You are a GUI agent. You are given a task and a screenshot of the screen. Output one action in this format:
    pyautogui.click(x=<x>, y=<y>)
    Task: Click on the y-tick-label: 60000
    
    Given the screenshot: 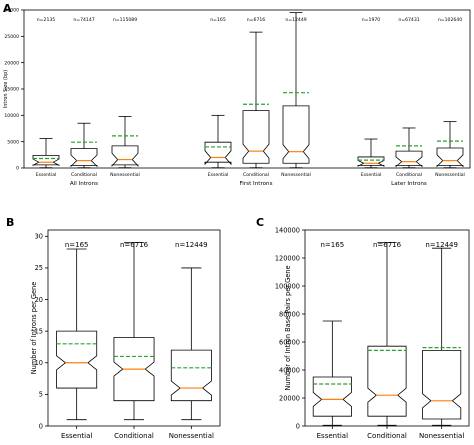 What is the action you would take?
    pyautogui.click(x=289, y=342)
    